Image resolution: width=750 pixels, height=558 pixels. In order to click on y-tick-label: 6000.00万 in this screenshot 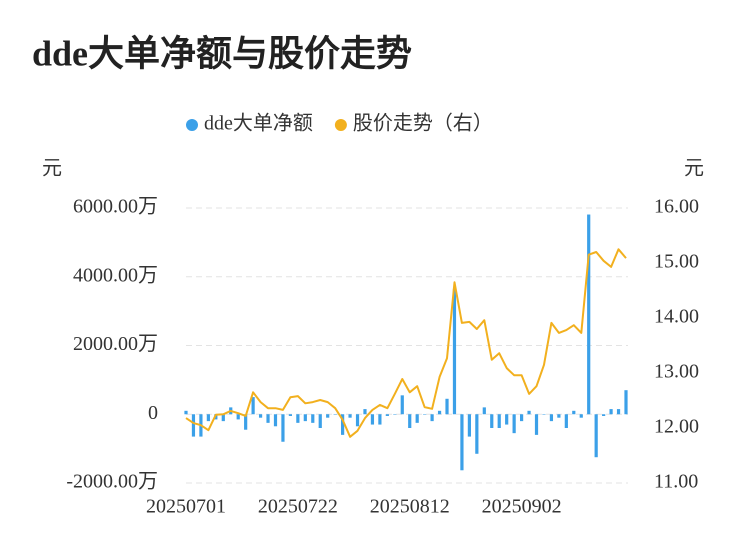, I will do `click(115, 207)`.